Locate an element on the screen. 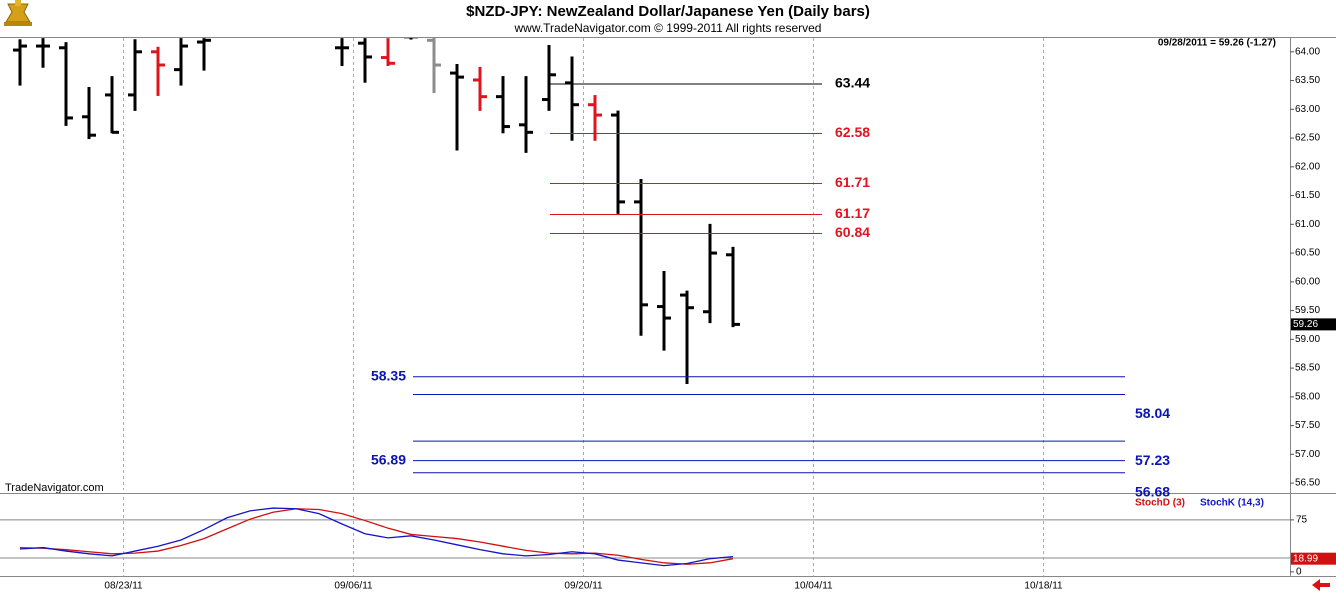  level-label: 58.35 is located at coordinates (388, 375).